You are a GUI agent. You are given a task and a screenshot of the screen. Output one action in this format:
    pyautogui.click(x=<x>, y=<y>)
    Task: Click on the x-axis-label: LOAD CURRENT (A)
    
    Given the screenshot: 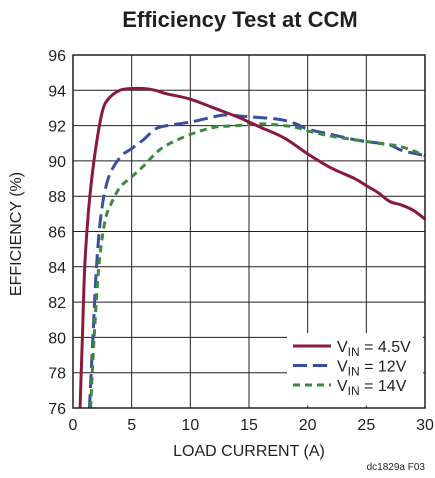 What is the action you would take?
    pyautogui.click(x=249, y=451)
    